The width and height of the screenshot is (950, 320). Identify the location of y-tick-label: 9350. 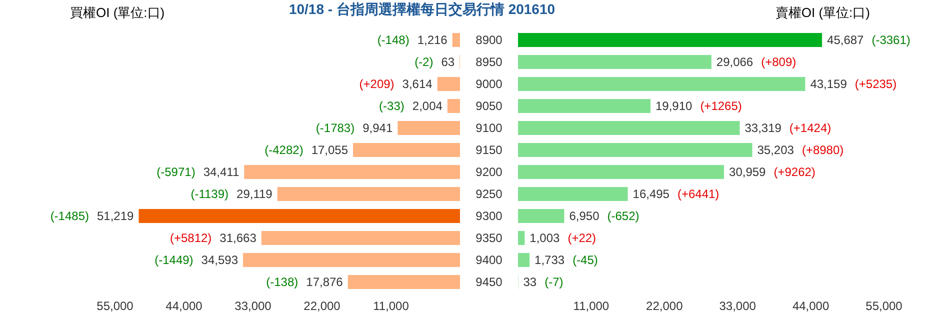
(489, 238).